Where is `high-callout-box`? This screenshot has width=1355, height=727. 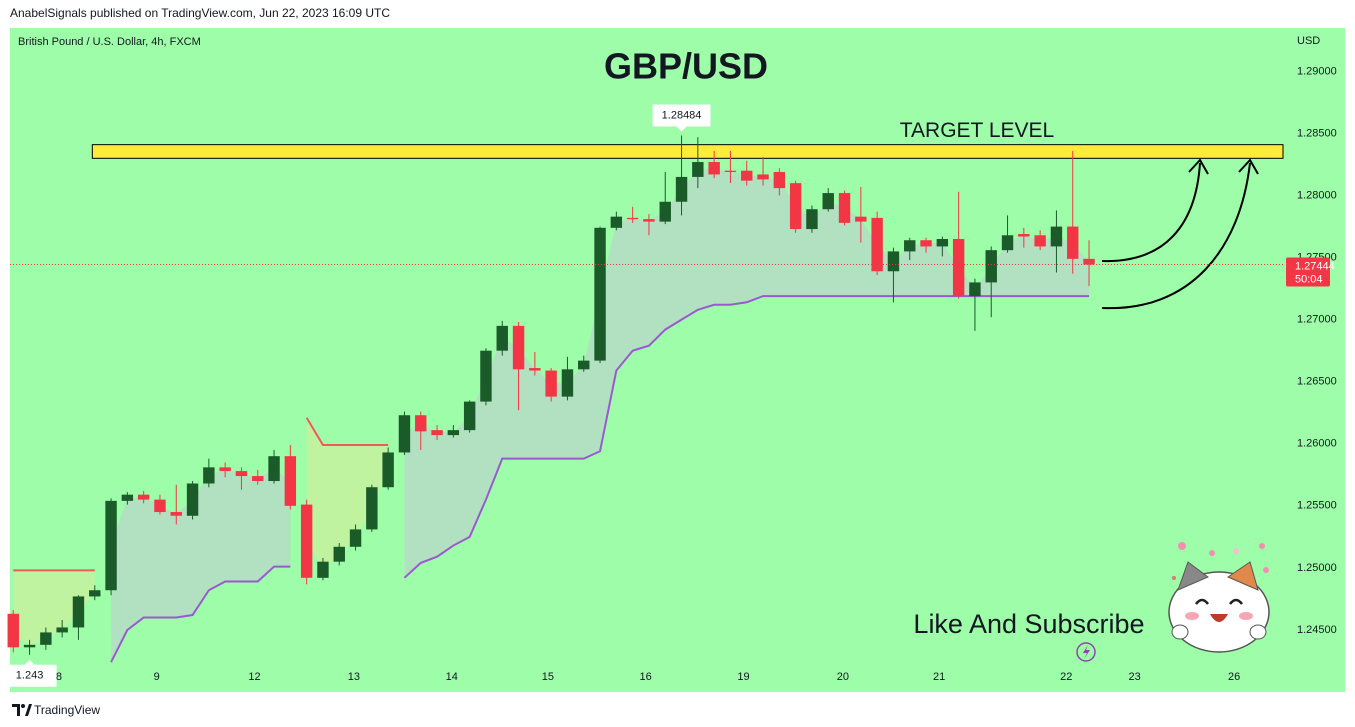
high-callout-box is located at coordinates (681, 118).